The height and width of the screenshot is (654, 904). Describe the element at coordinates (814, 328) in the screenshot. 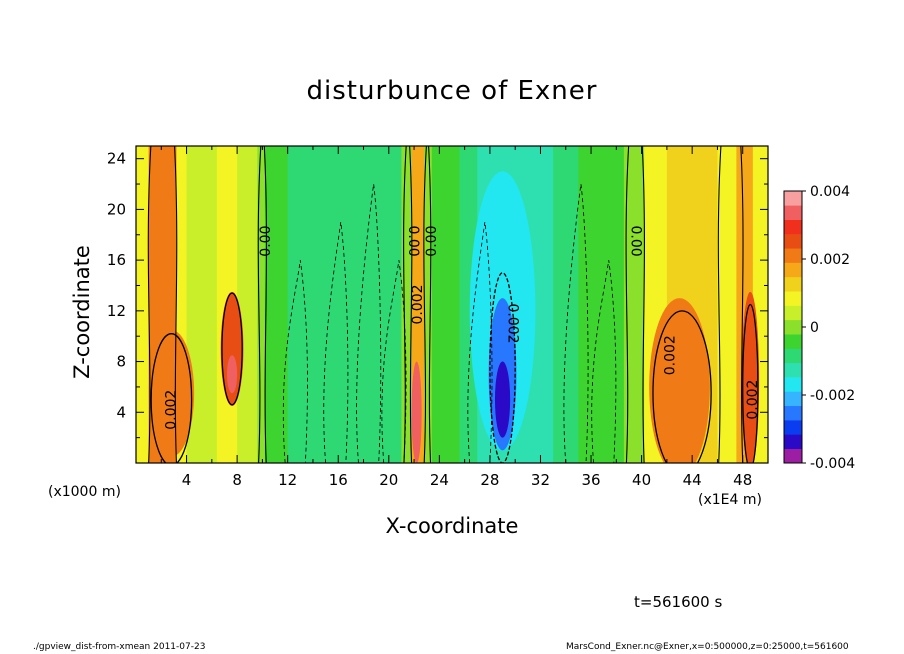

I see `colorbar-tick-label: 0` at that location.